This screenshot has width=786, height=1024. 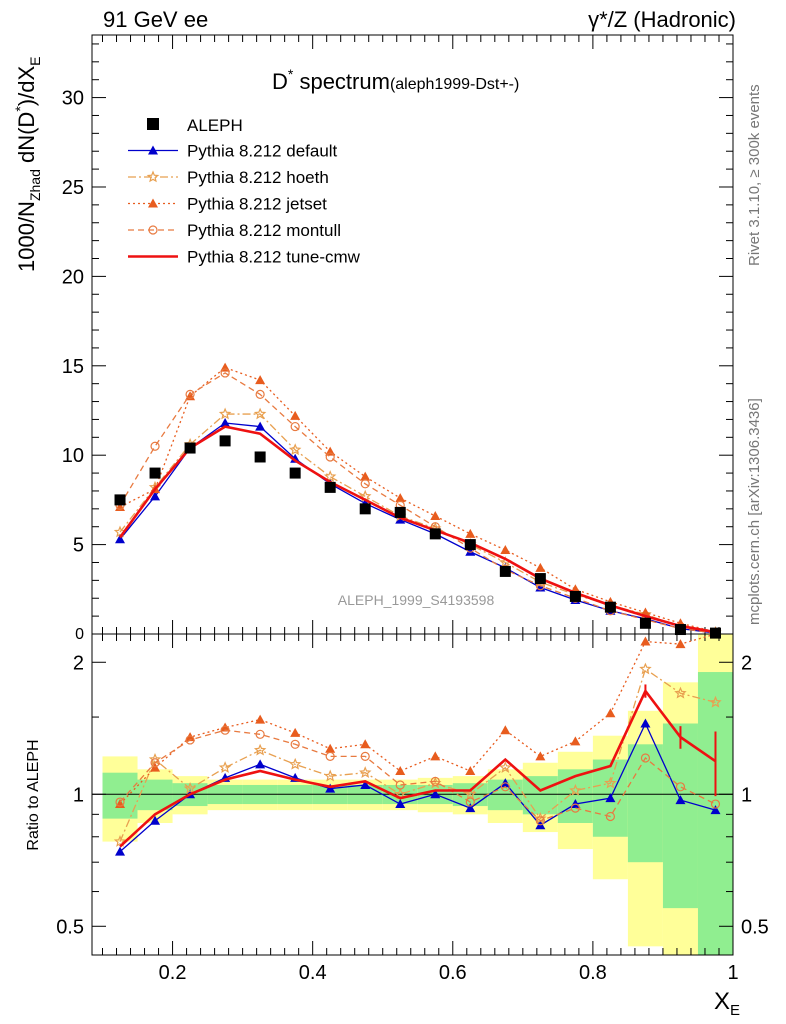 I want to click on y-tick-label: 15, so click(x=73, y=367).